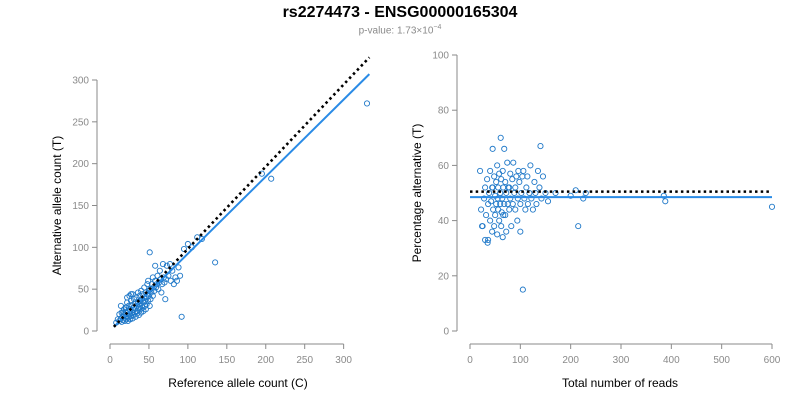 This screenshot has height=400, width=800. I want to click on y-tick-label: 80, so click(444, 111).